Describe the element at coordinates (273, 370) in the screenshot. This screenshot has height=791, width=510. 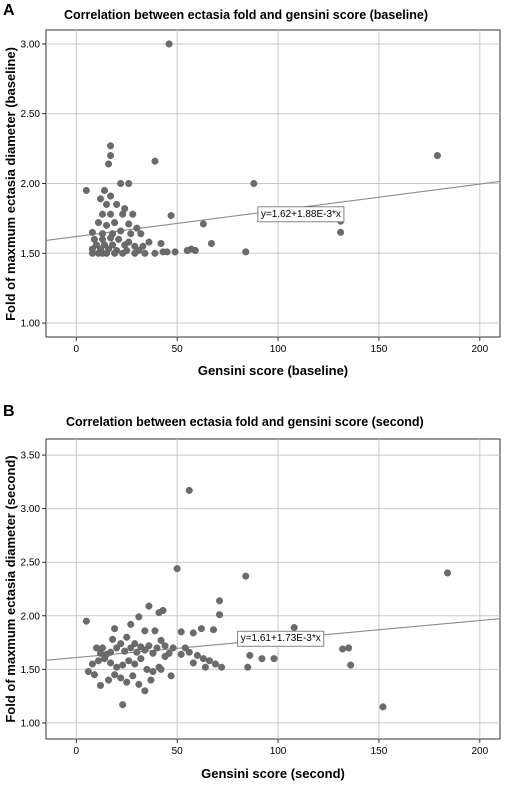
I see `x-axis-title-a: Gensini score (baseline)` at that location.